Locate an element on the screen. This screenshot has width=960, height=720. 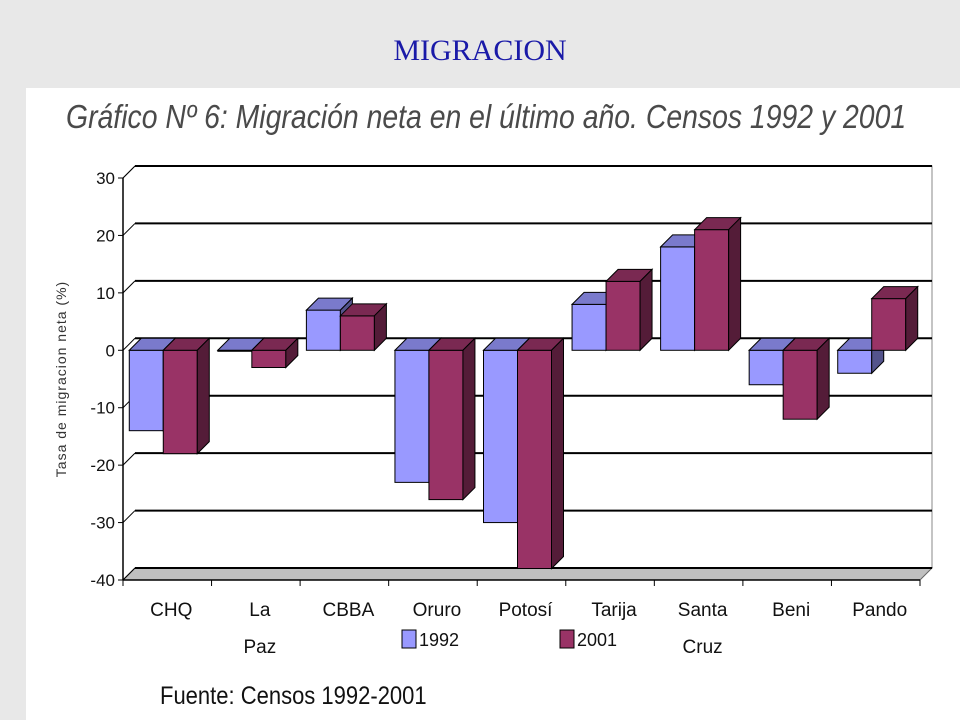
y-axis-label: Tasa de migracion neta (%) is located at coordinates (61, 379).